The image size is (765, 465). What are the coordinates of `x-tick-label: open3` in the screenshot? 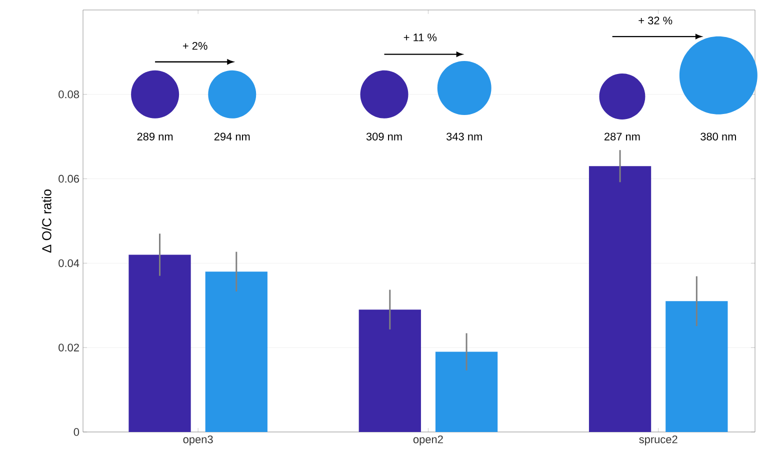 It's located at (198, 441).